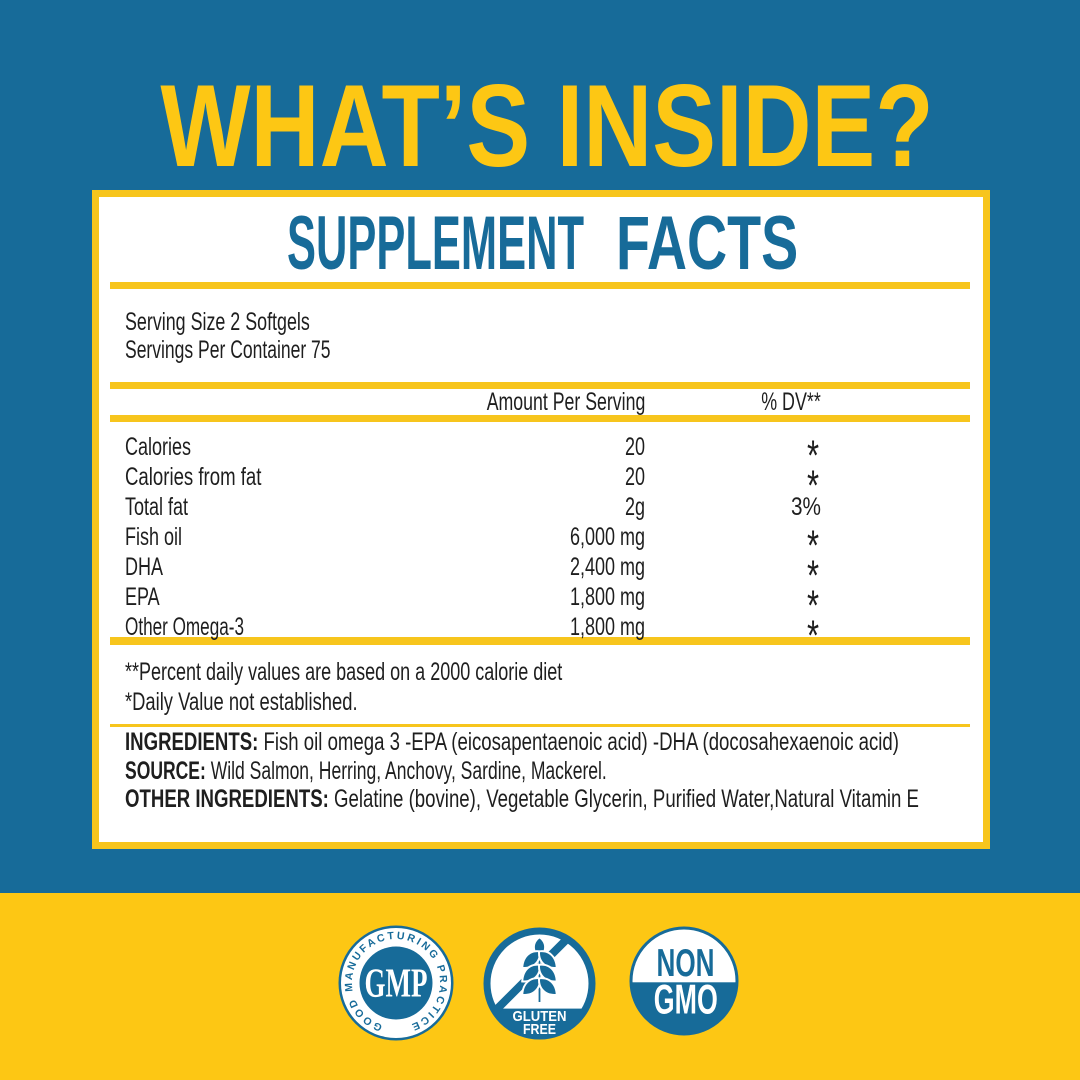  Describe the element at coordinates (686, 963) in the screenshot. I see `svg-text: NON` at that location.